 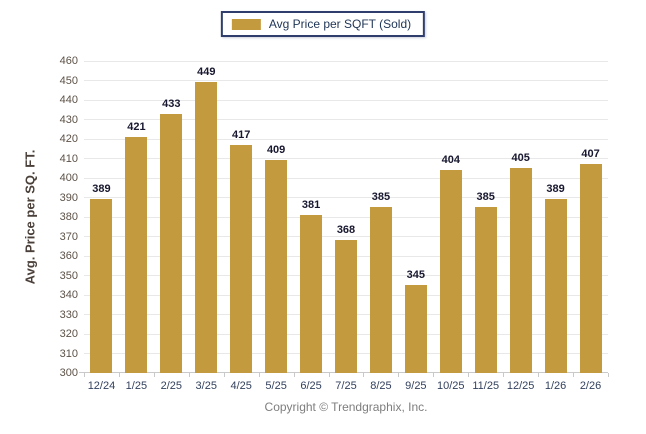 What do you see at coordinates (68, 373) in the screenshot?
I see `y-axis-tick-label: 300` at bounding box center [68, 373].